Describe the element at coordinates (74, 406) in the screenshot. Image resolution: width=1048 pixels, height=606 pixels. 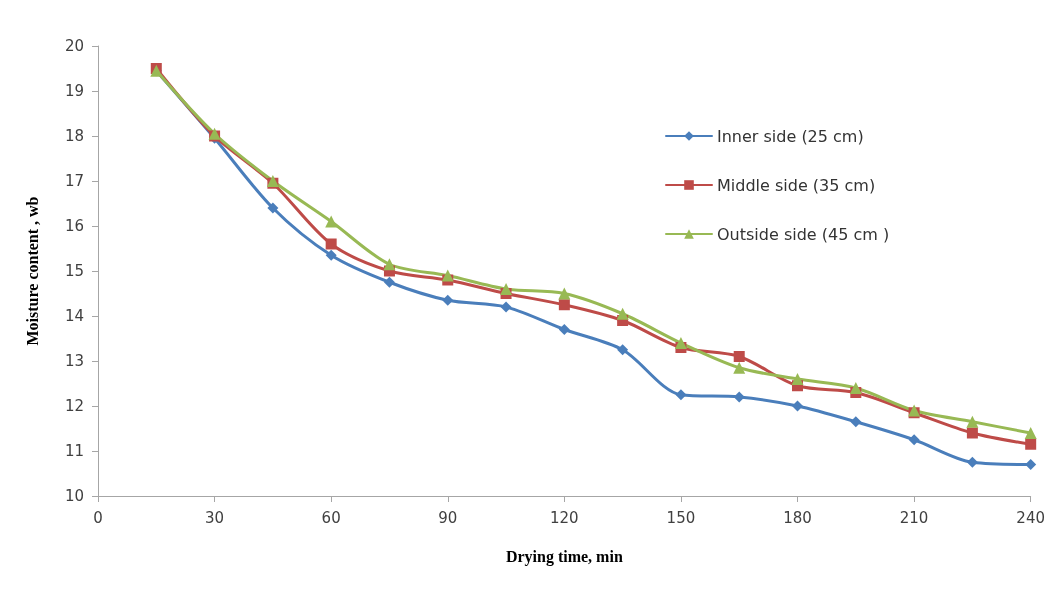
I see `y-tick-label: 12` at that location.